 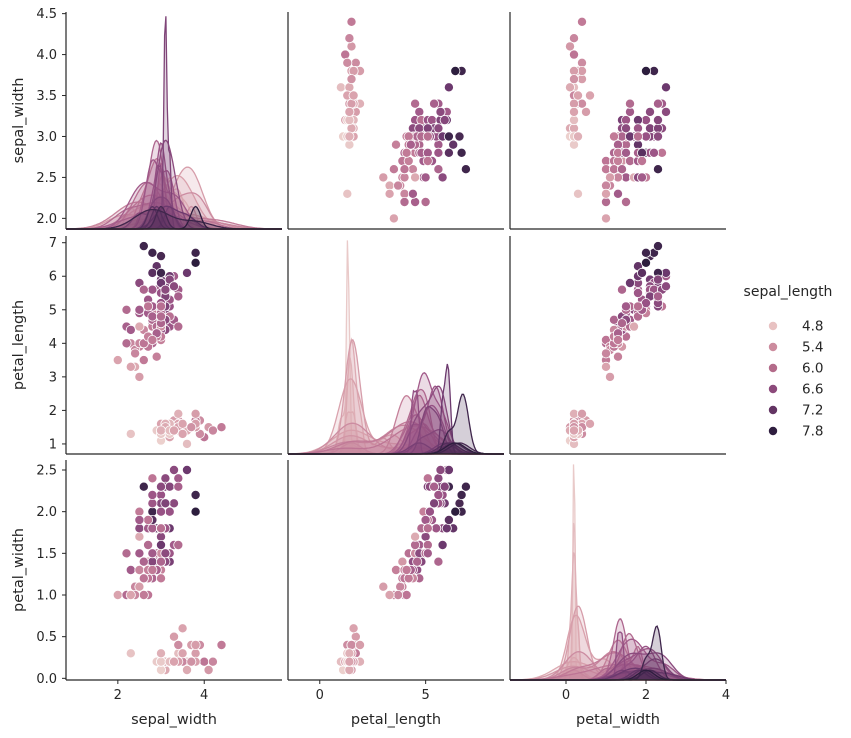 I want to click on x-tick-label: 0, so click(x=320, y=695).